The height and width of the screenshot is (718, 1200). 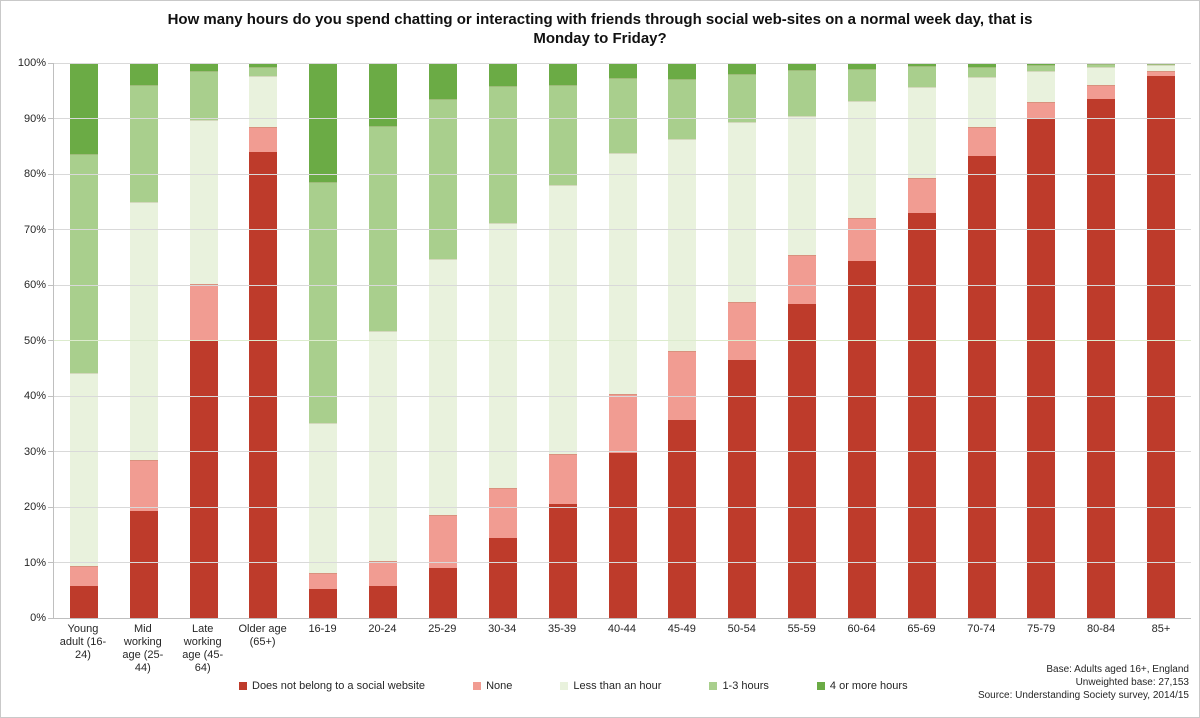 I want to click on x-axis-label-8: 30-34, so click(x=502, y=629).